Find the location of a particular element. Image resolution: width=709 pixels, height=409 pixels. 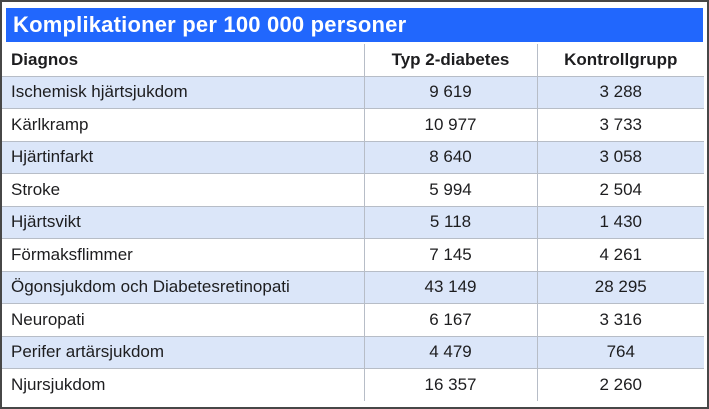

diagnosis-cell: Ögonsjukdom och Diabetesretinopati is located at coordinates (183, 287).